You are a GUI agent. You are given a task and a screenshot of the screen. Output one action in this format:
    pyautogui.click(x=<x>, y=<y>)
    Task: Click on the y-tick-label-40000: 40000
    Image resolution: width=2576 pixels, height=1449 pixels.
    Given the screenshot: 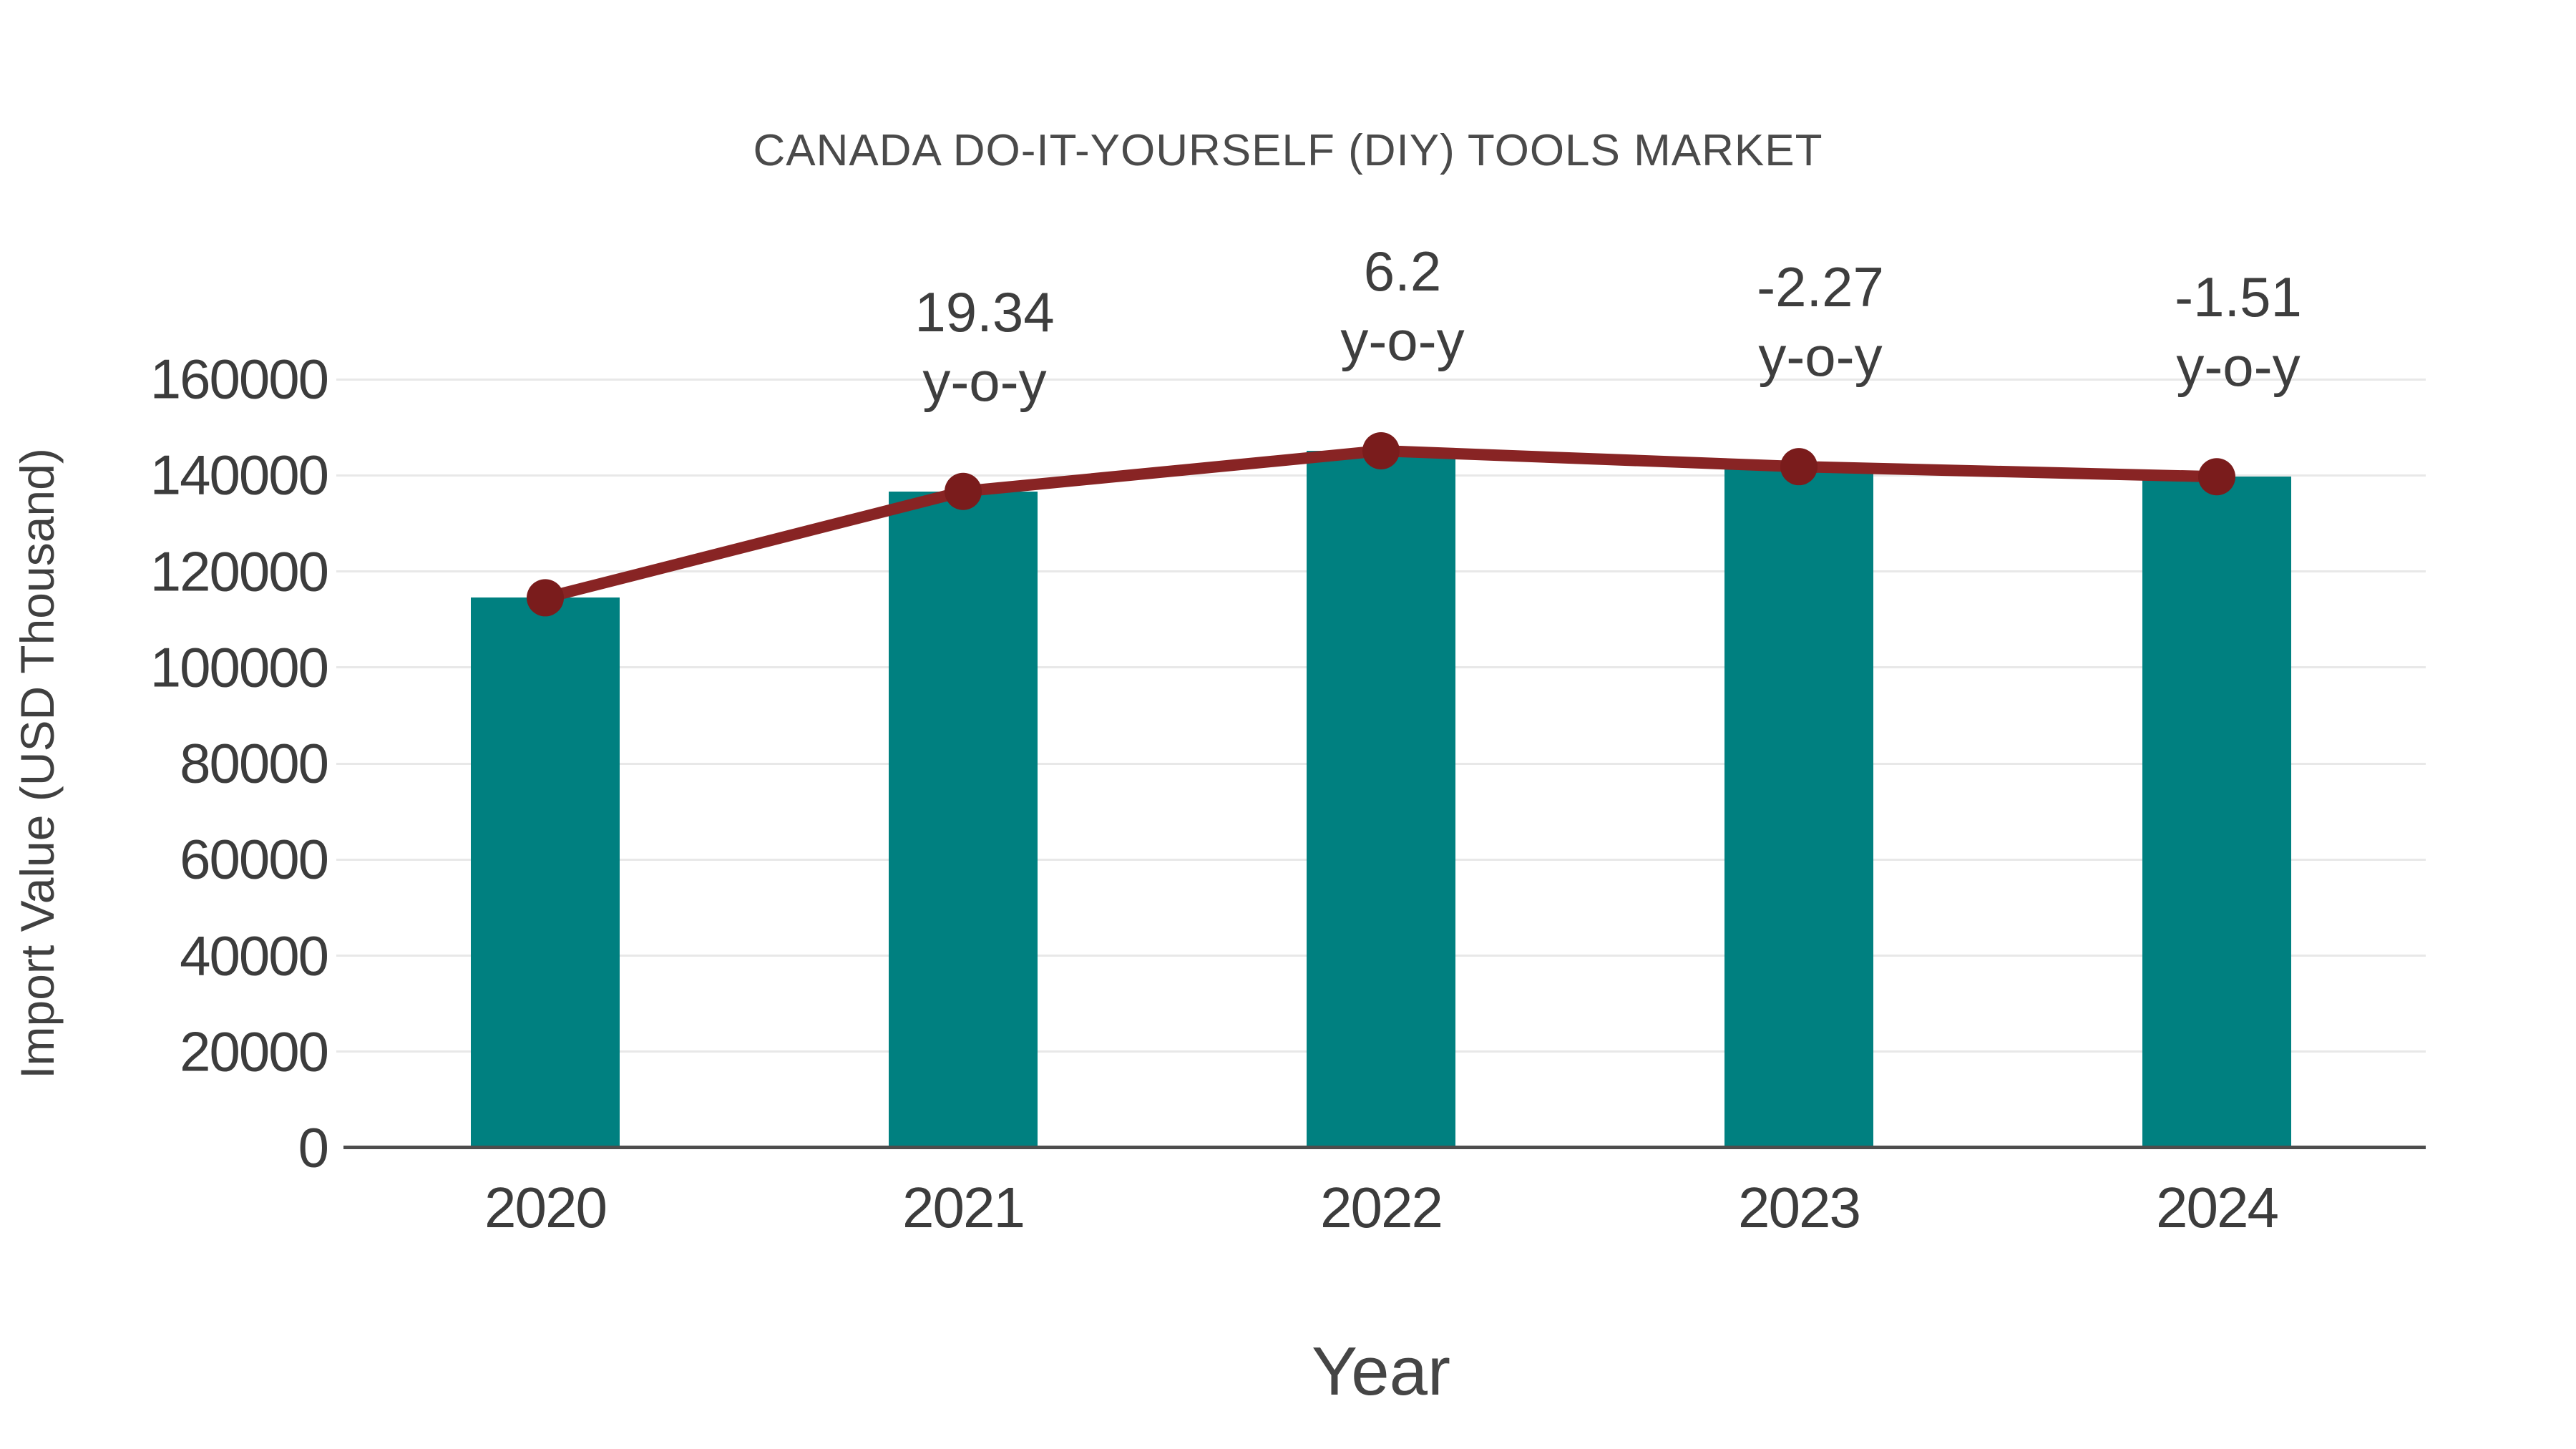 What is the action you would take?
    pyautogui.click(x=254, y=955)
    